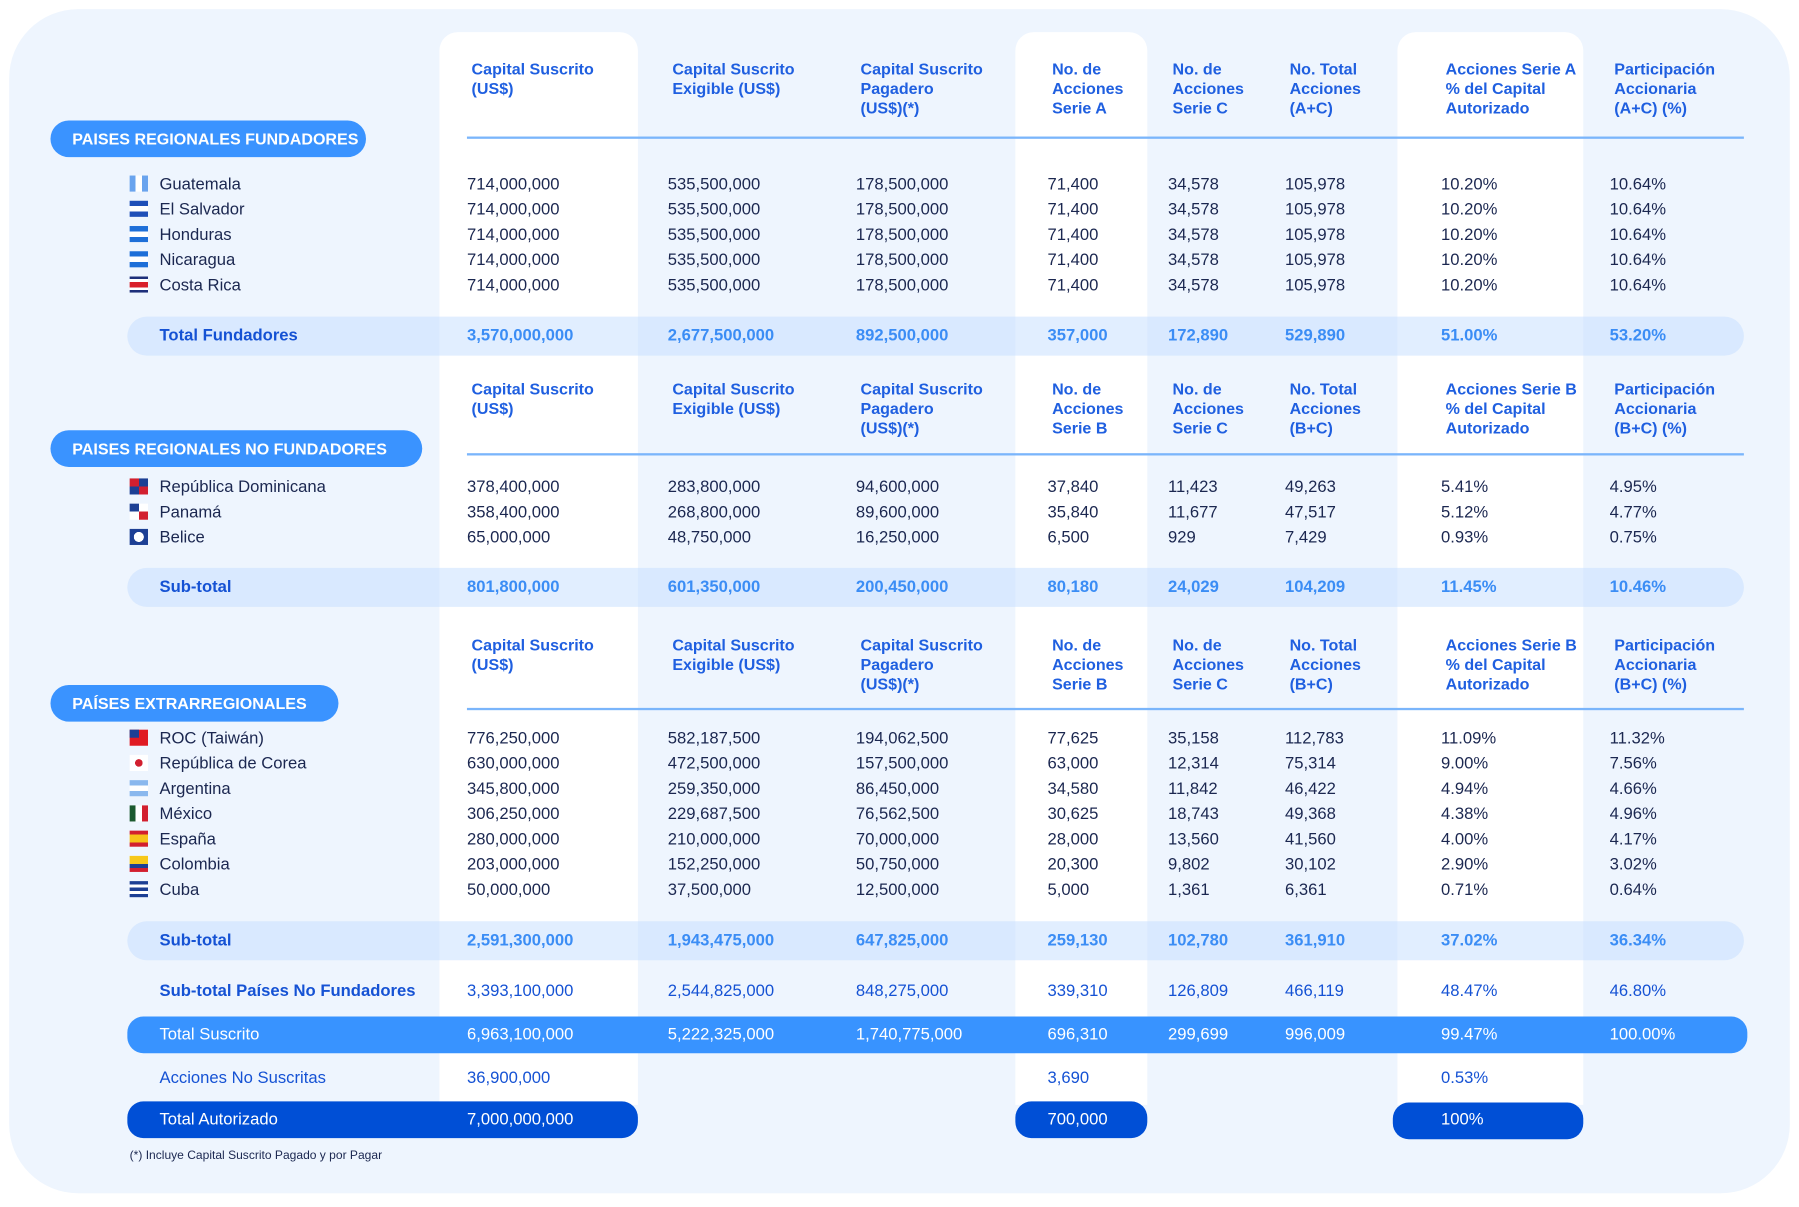 The width and height of the screenshot is (1799, 1207). What do you see at coordinates (897, 487) in the screenshot?
I see `table-cell: 94,600,000` at bounding box center [897, 487].